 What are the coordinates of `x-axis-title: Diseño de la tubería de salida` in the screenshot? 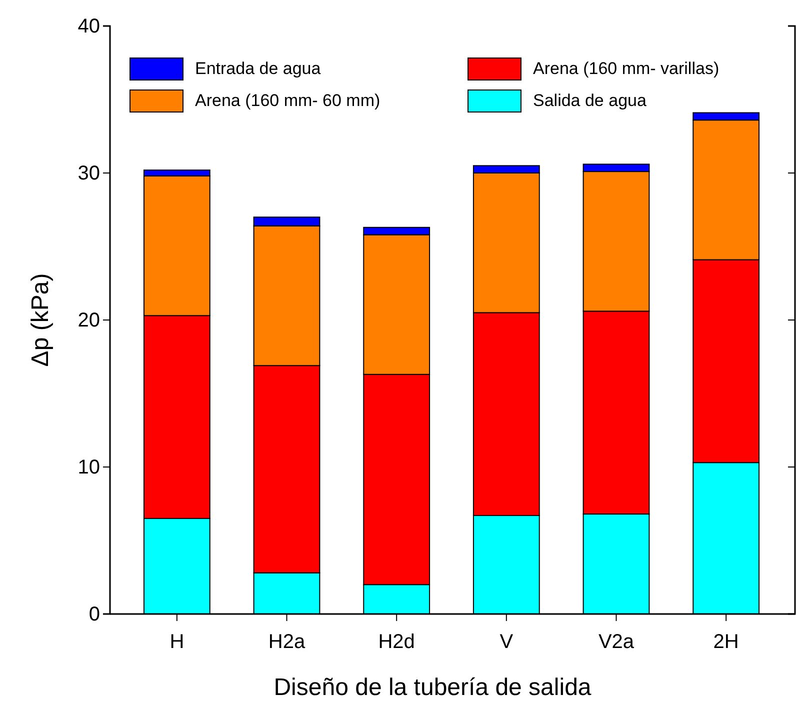 It's located at (433, 687).